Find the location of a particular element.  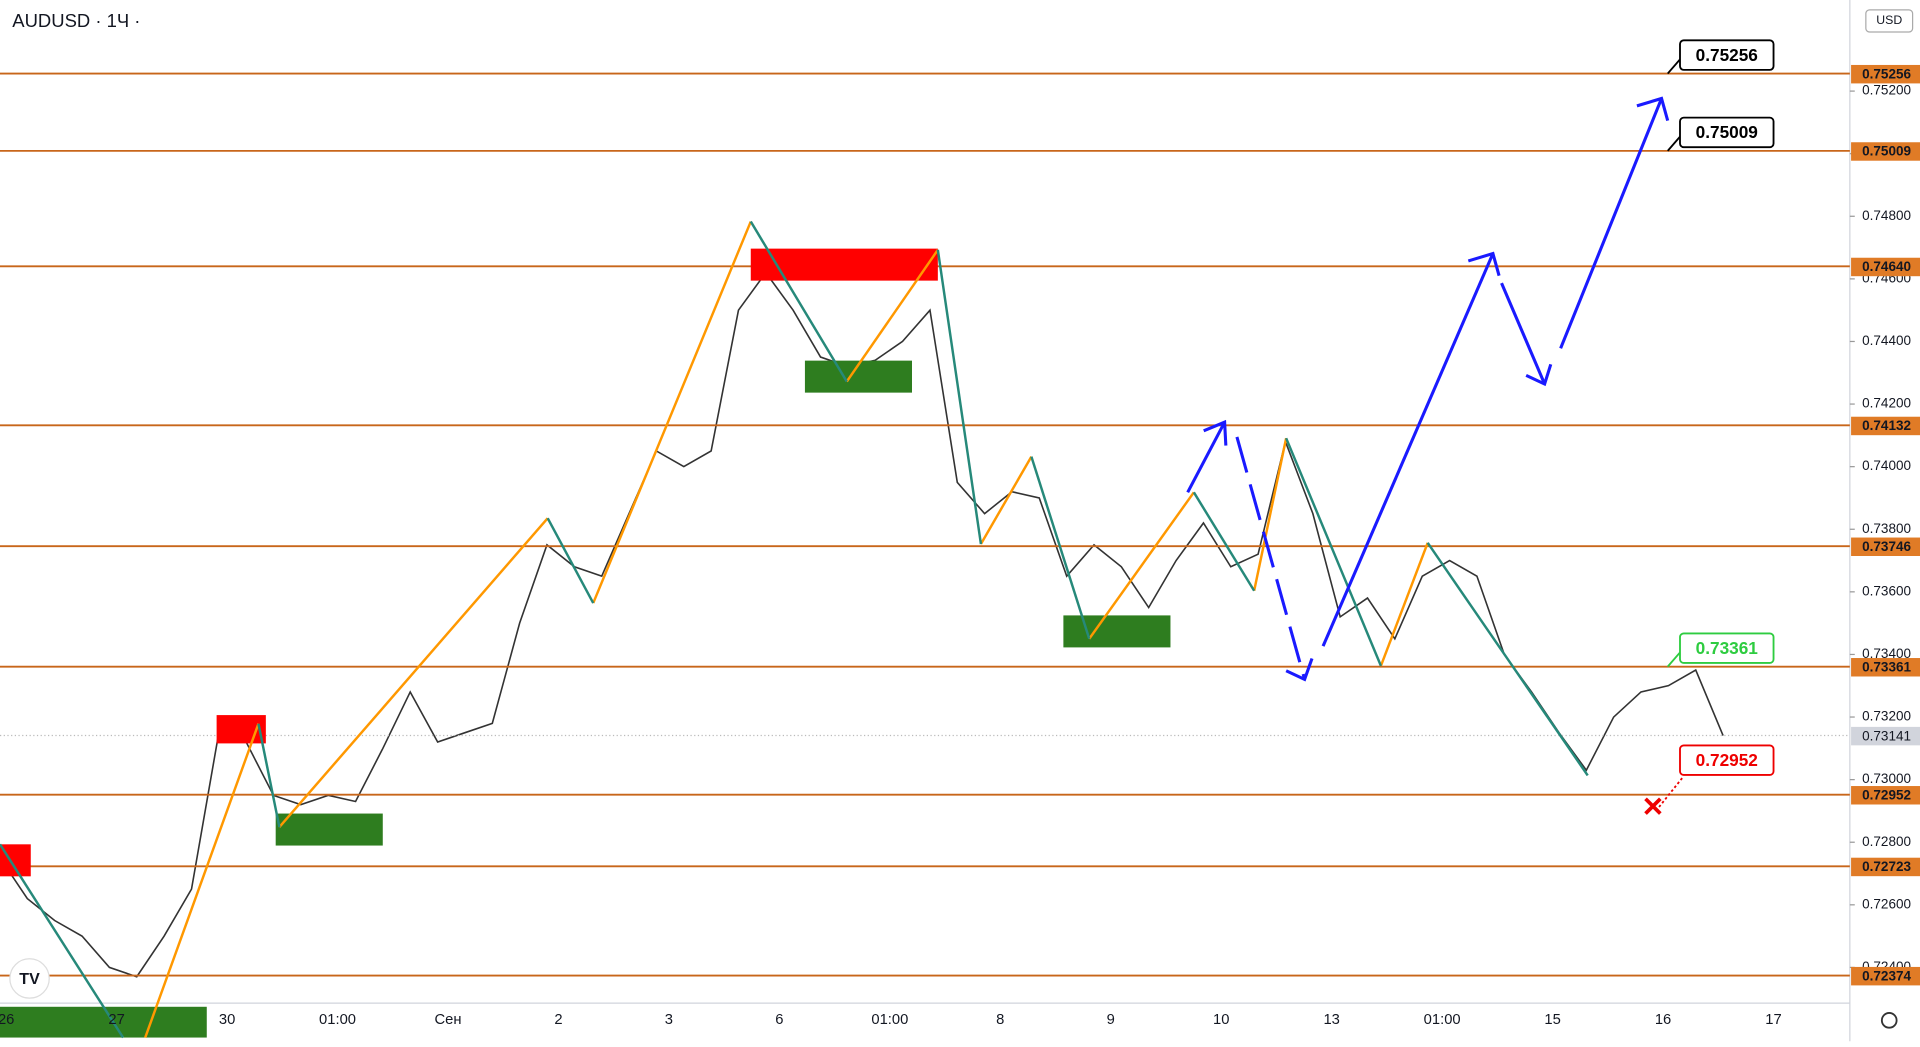

level-label: 0.75256 is located at coordinates (1886, 73).